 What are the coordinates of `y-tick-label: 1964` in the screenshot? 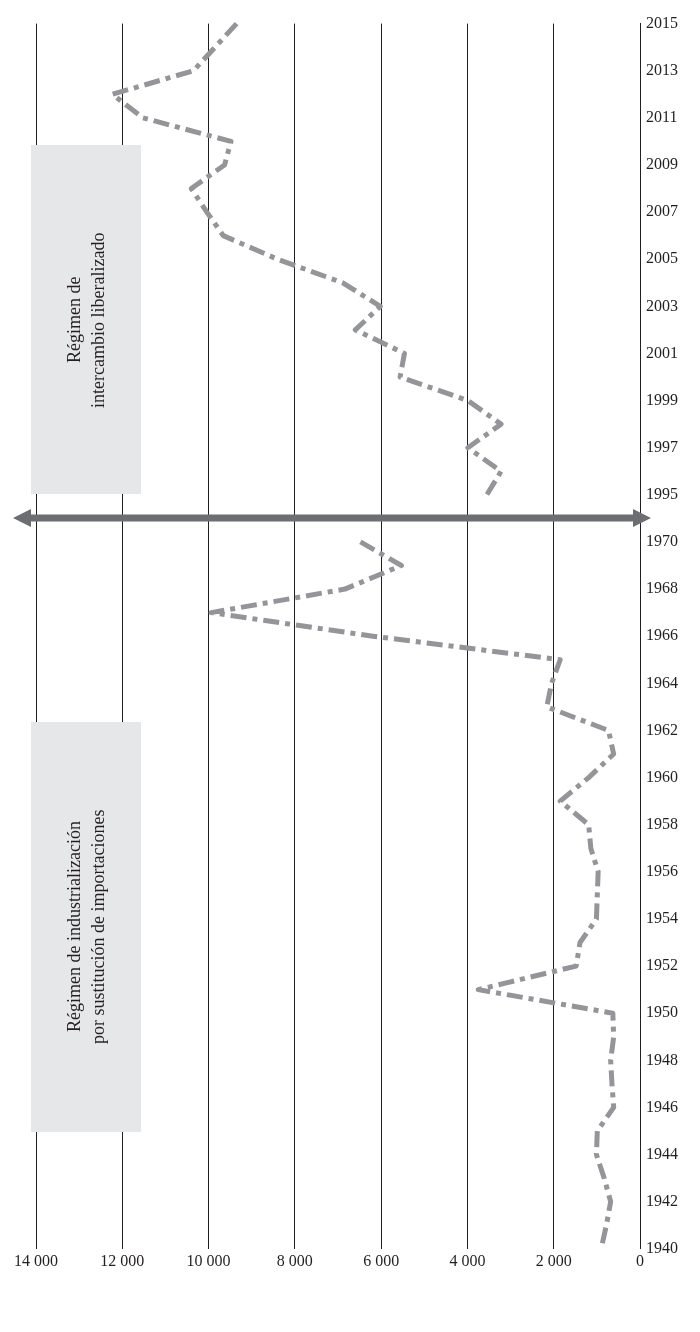 It's located at (662, 682).